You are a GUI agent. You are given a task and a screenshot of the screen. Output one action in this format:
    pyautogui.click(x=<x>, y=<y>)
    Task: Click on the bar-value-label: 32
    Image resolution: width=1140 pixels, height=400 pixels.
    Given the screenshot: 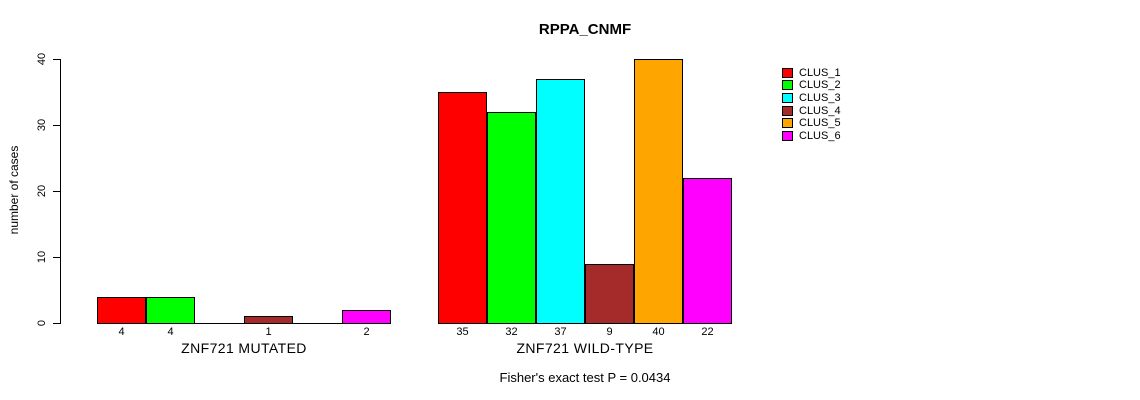 What is the action you would take?
    pyautogui.click(x=511, y=332)
    